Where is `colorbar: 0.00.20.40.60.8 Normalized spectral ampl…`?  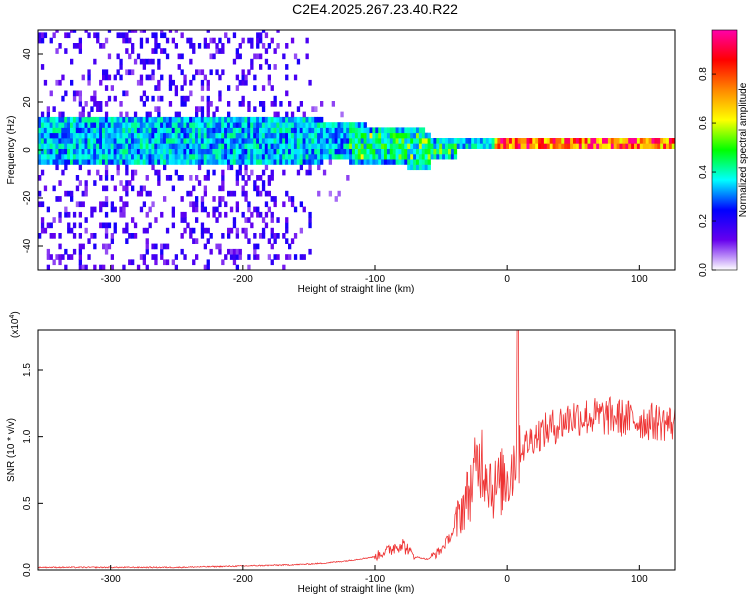
colorbar: 0.00.20.40.60.8 Normalized spectral ampl… is located at coordinates (723, 153).